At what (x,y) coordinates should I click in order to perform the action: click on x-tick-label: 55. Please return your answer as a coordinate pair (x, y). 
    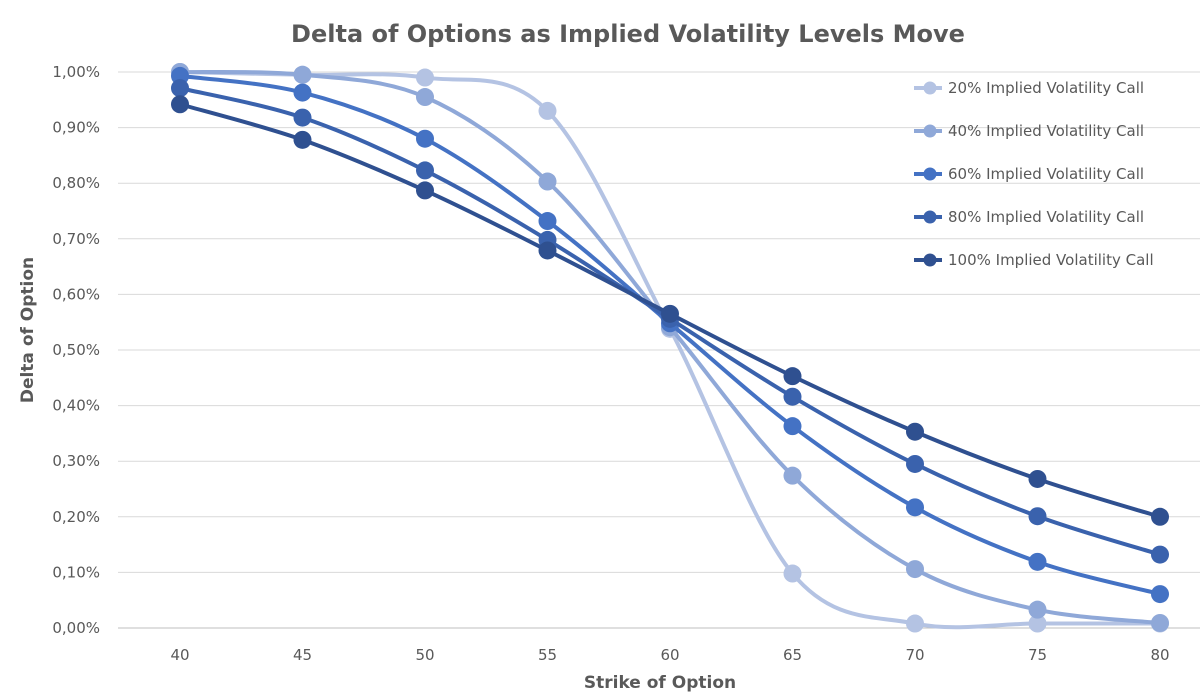
    Looking at the image, I should click on (547, 655).